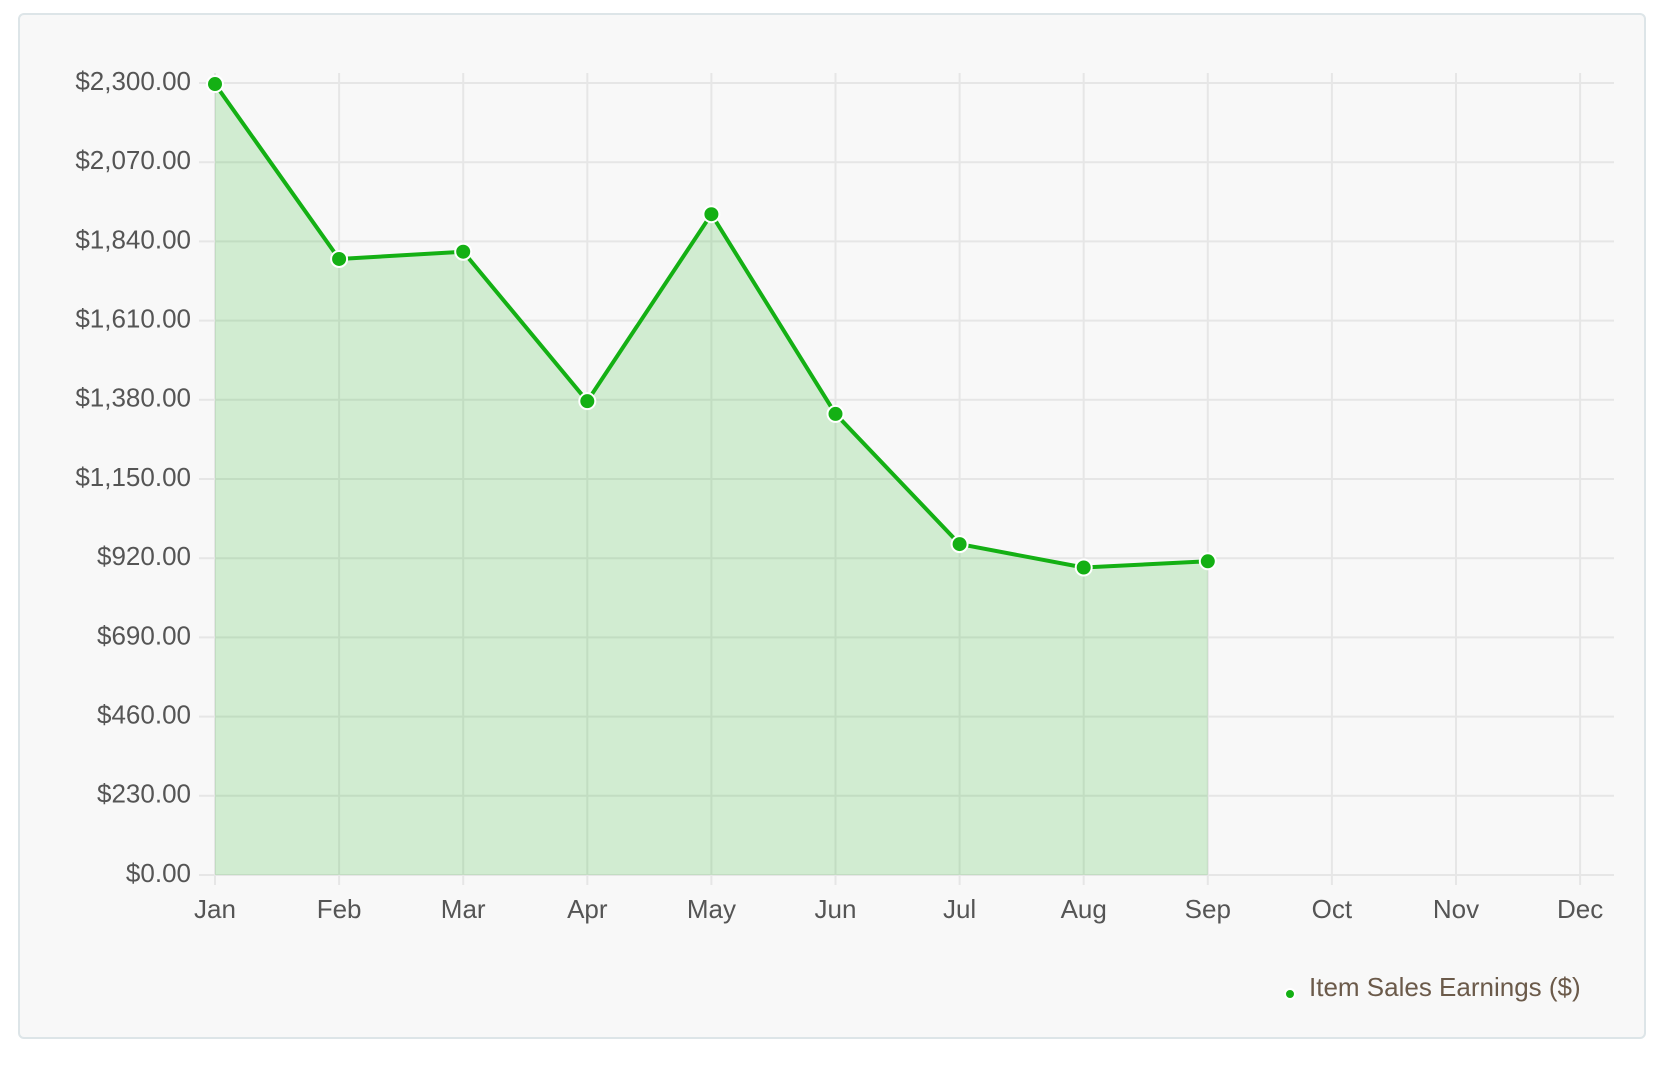 Image resolution: width=1664 pixels, height=1080 pixels. What do you see at coordinates (339, 909) in the screenshot?
I see `x-tick-label: Feb` at bounding box center [339, 909].